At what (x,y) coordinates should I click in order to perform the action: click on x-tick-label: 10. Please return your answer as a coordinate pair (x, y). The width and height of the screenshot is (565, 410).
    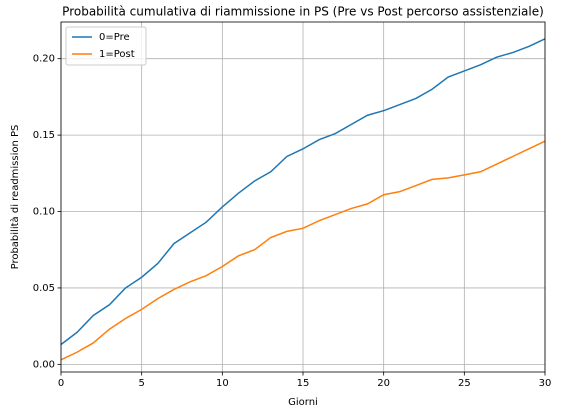
    Looking at the image, I should click on (222, 383).